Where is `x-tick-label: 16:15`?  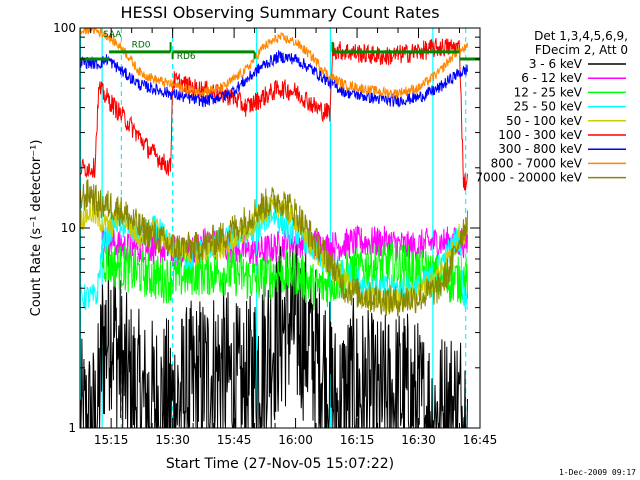
x-tick-label: 16:15 is located at coordinates (357, 440).